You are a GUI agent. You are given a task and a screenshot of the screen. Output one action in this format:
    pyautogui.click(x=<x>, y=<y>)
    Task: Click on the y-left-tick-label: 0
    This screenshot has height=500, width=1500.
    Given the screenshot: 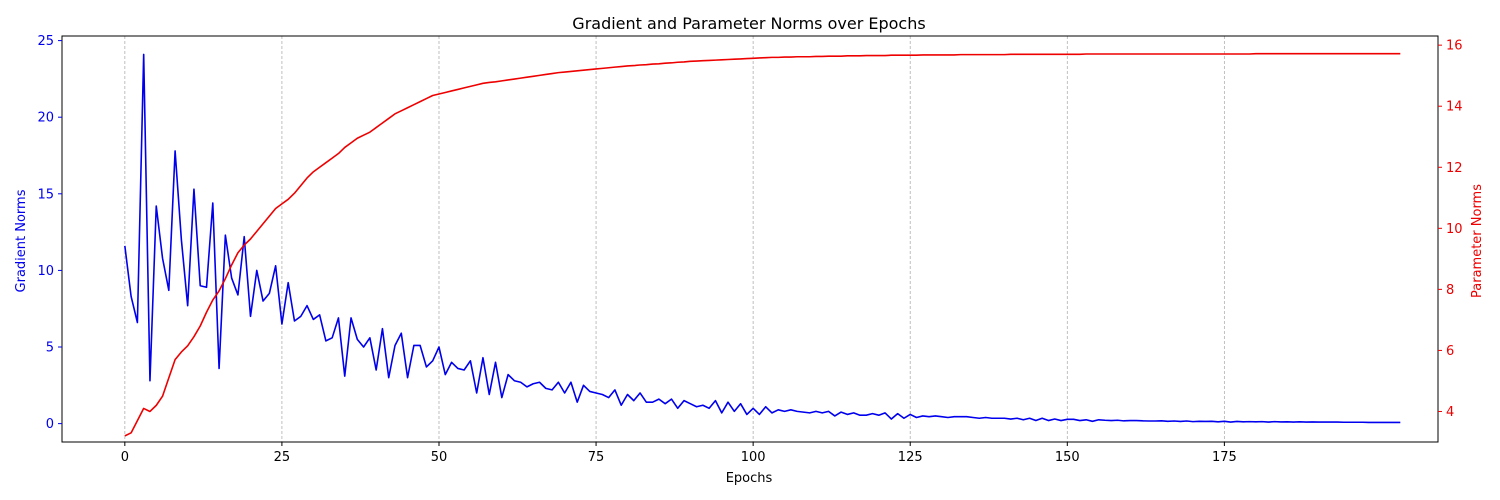 What is the action you would take?
    pyautogui.click(x=50, y=424)
    